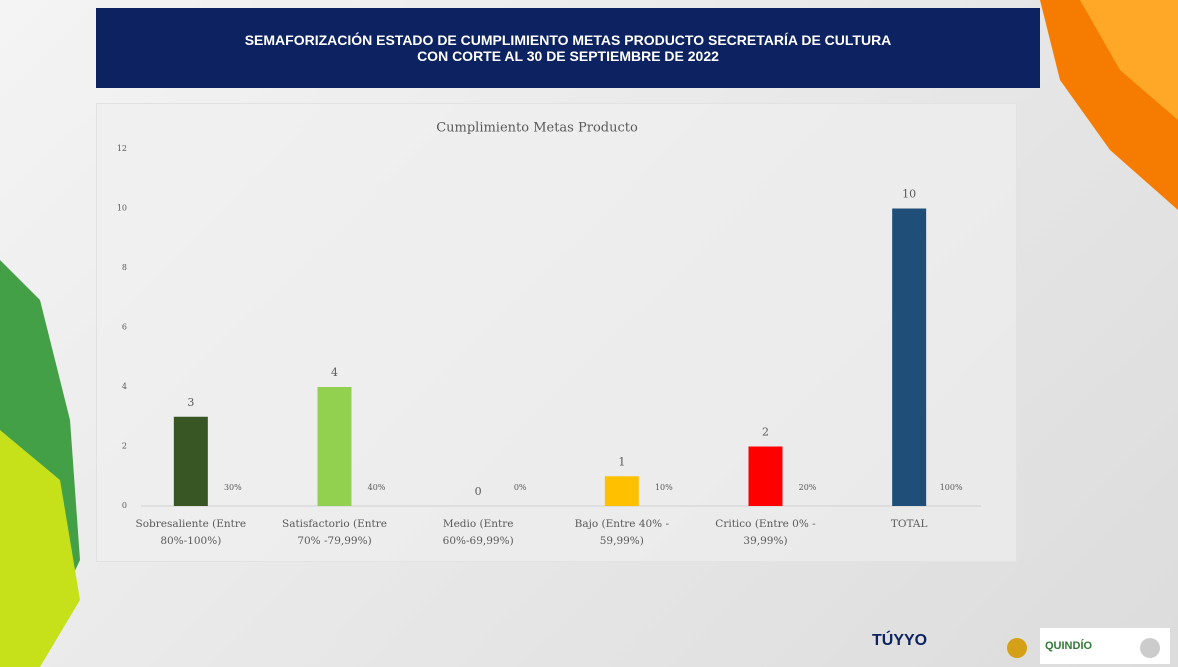  Describe the element at coordinates (765, 532) in the screenshot. I see `x-tick-label: Critico (Entre 0% - 39,99%)` at that location.